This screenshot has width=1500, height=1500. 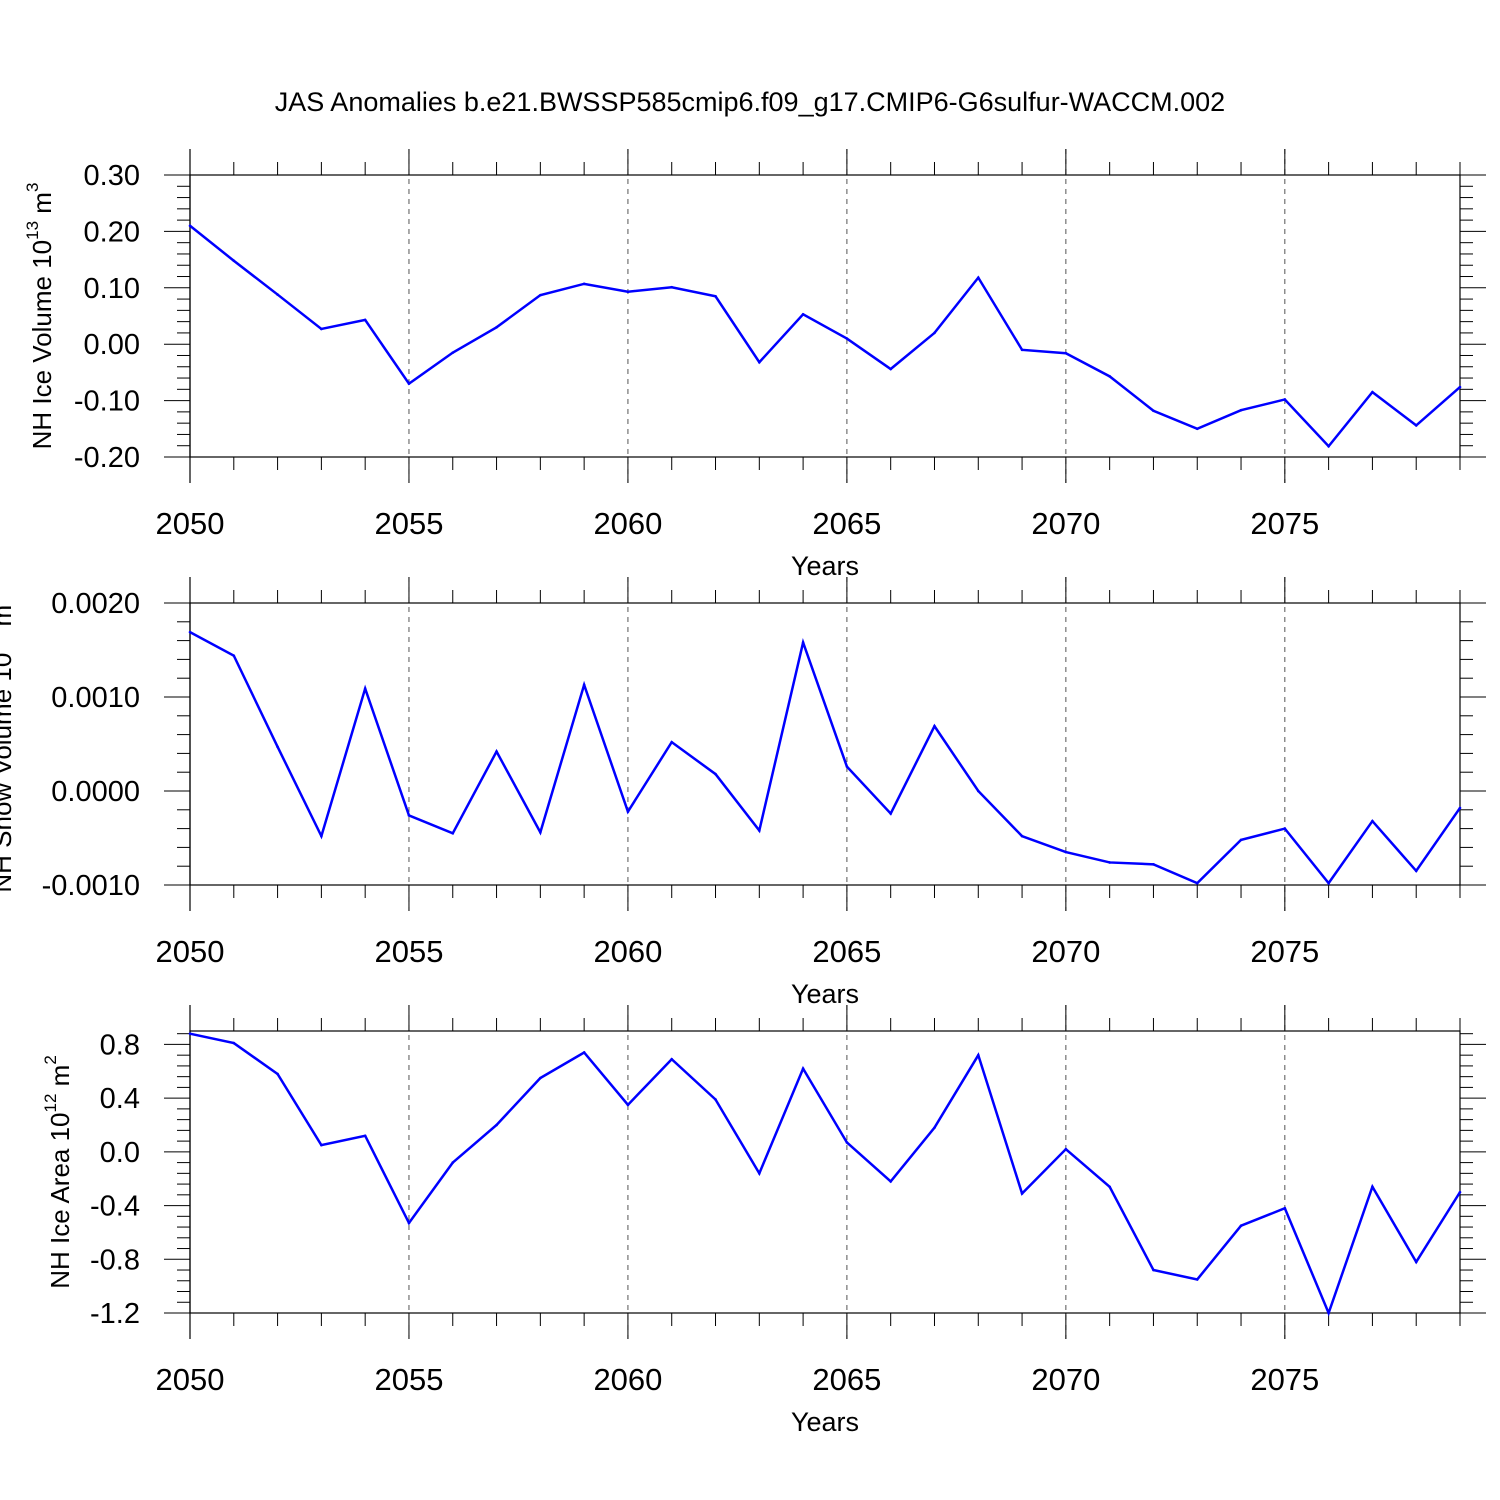 I want to click on y-tick-label: -0.8, so click(x=115, y=1260).